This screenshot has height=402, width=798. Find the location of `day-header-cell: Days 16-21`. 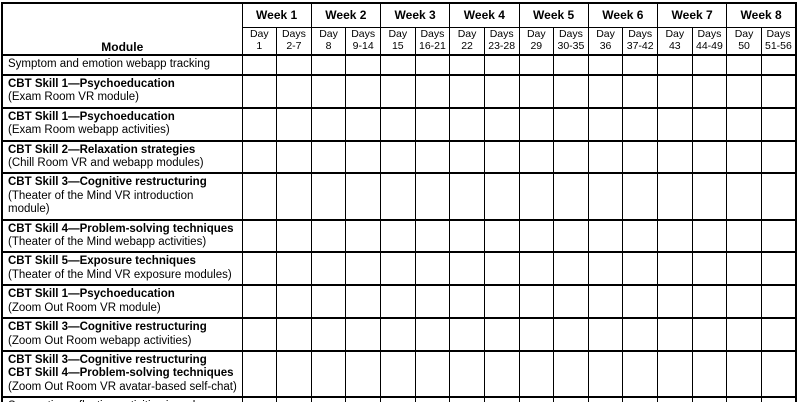

day-header-cell: Days 16-21 is located at coordinates (432, 41).